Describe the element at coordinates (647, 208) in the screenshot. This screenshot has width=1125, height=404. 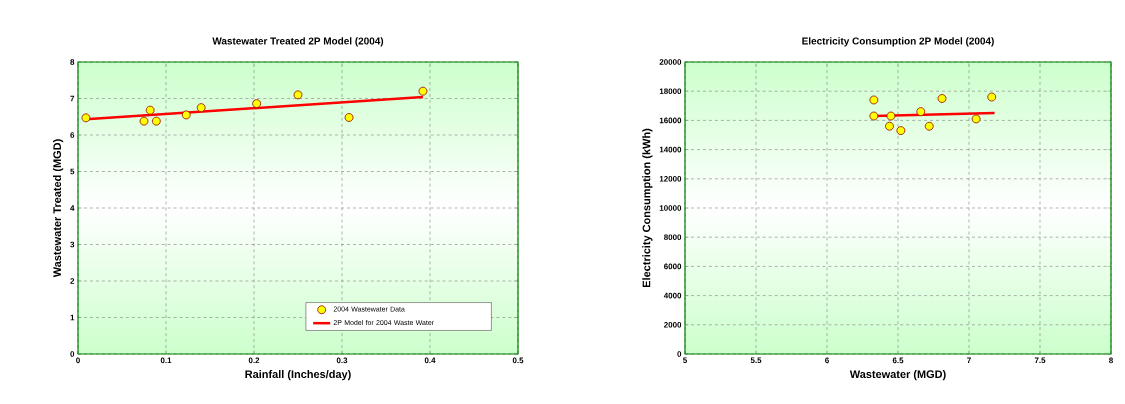
I see `y-axis-title: Electricity Consumption (kWh)` at that location.